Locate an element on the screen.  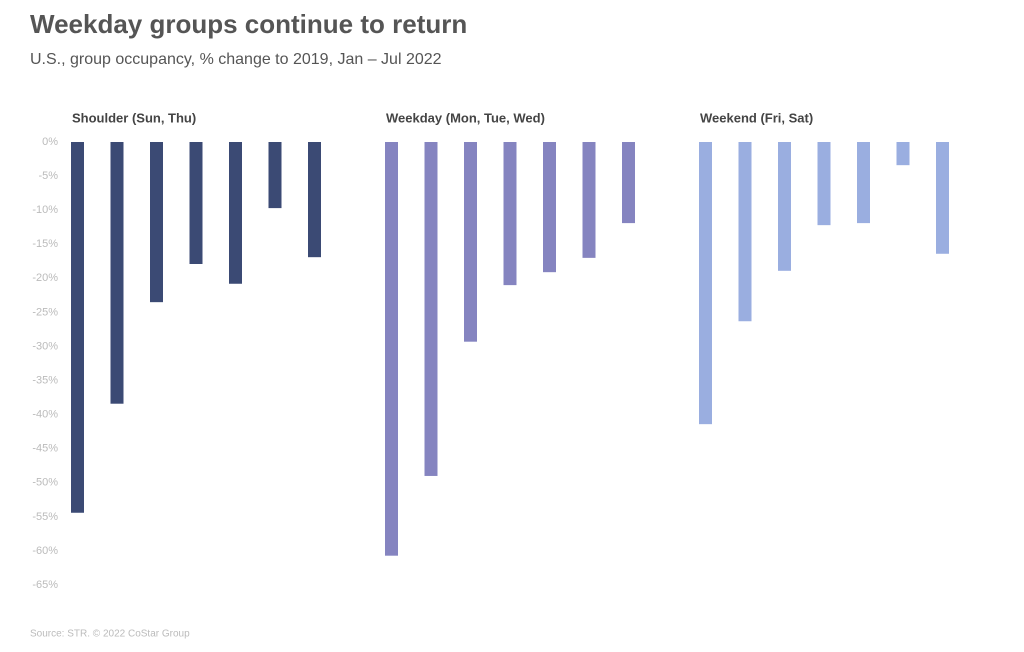
y-tick-label: -25% is located at coordinates (45, 312).